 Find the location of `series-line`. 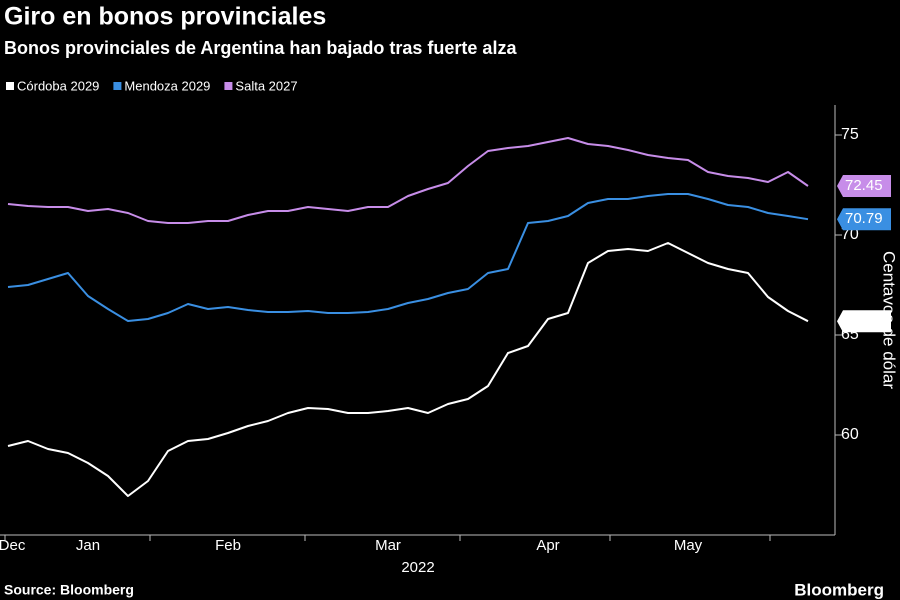

series-line is located at coordinates (408, 180).